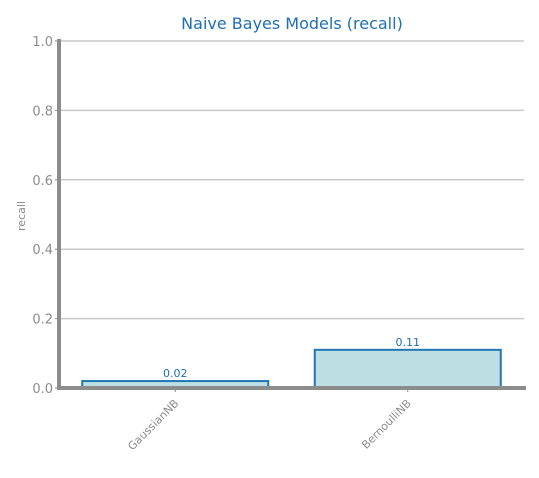 The width and height of the screenshot is (539, 478). I want to click on bars: 0.02 0.11, so click(291, 362).